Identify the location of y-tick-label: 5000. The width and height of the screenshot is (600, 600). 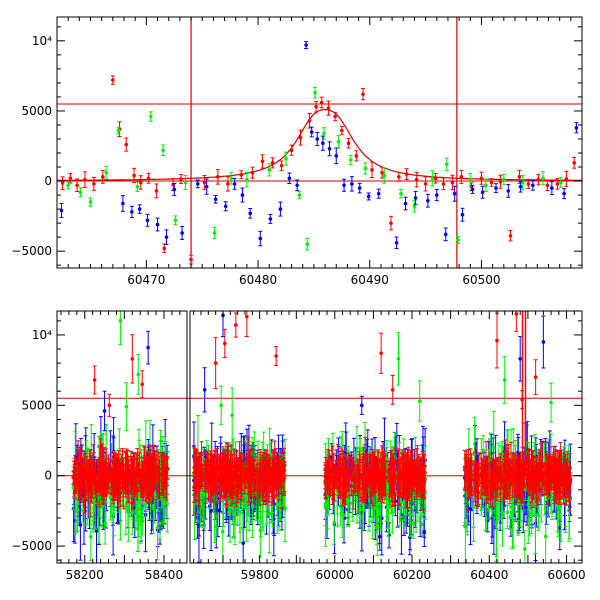
(36, 111).